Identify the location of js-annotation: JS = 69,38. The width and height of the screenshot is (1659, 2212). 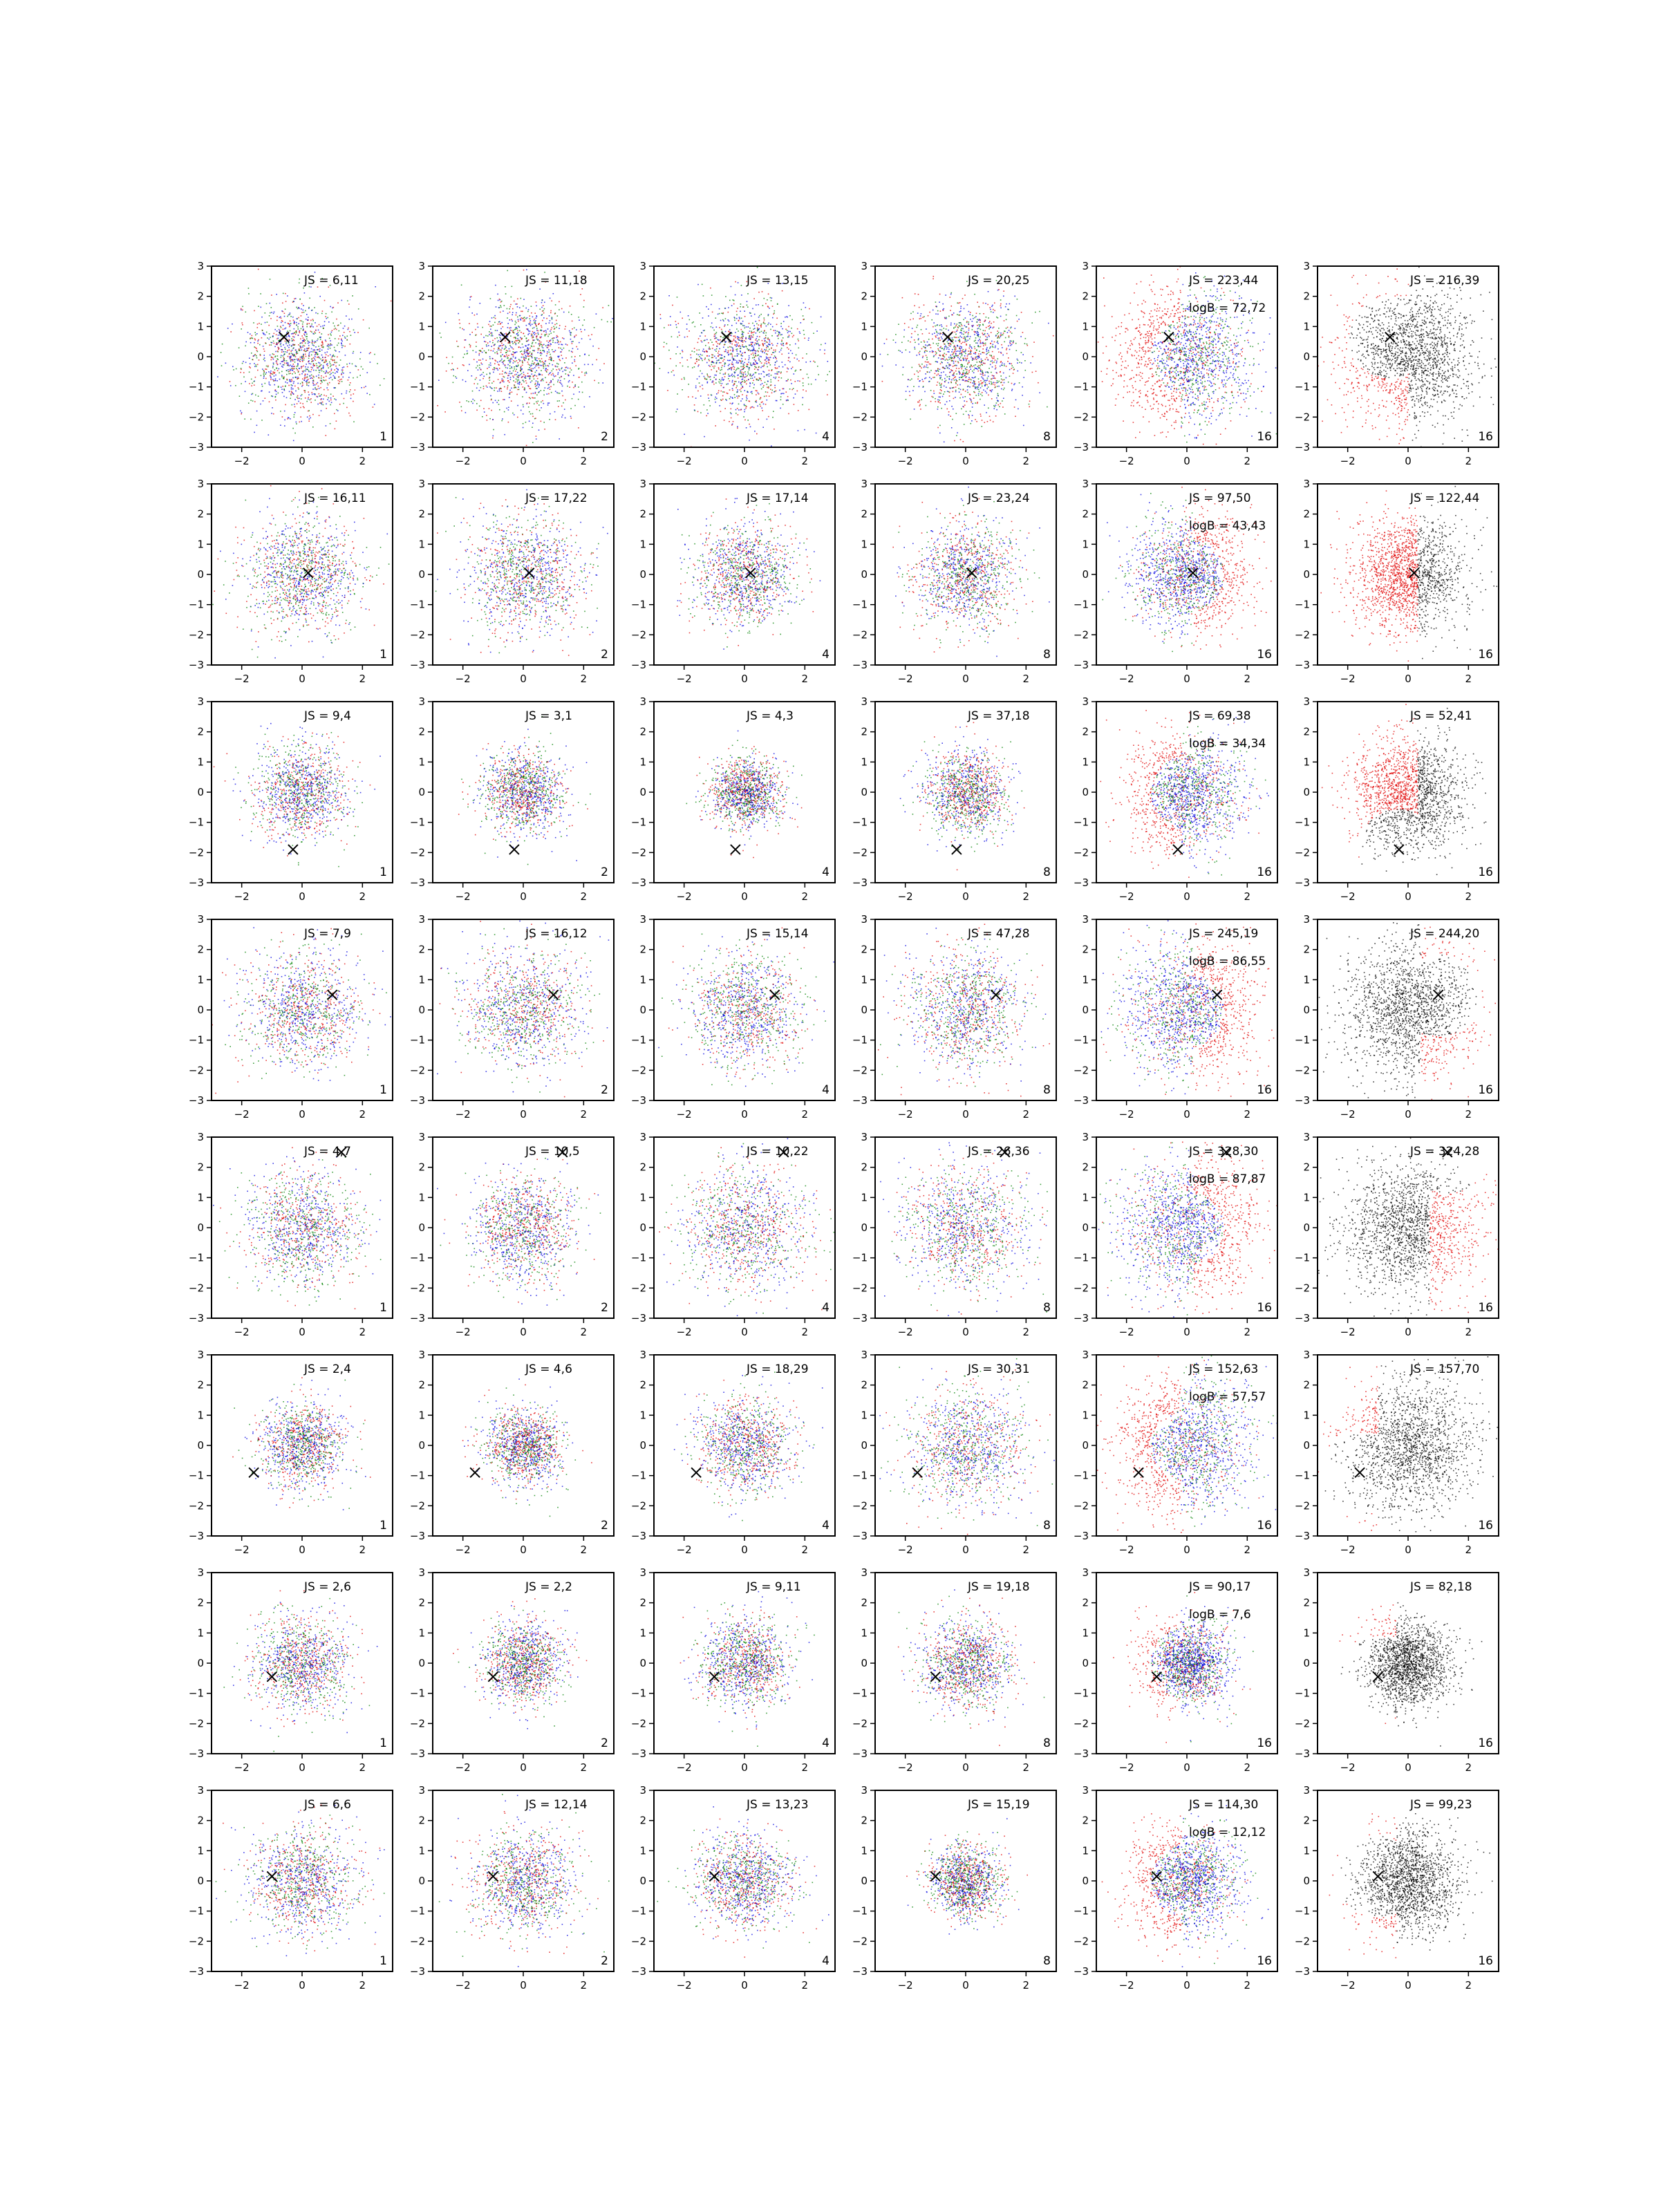
(1220, 716).